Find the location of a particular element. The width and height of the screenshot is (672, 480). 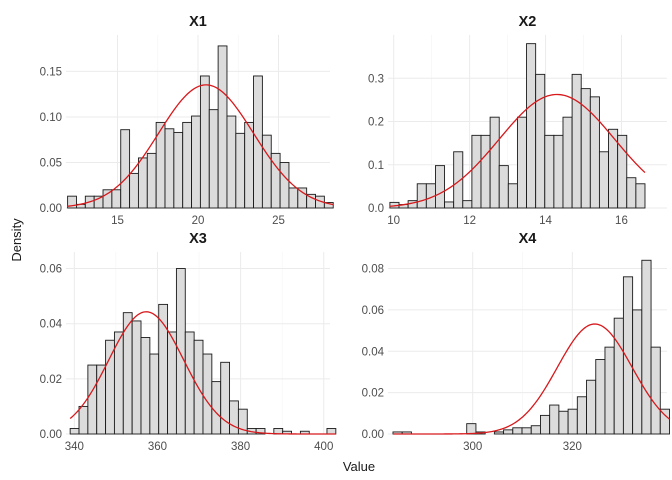

y-axis-title: Density is located at coordinates (16, 240).